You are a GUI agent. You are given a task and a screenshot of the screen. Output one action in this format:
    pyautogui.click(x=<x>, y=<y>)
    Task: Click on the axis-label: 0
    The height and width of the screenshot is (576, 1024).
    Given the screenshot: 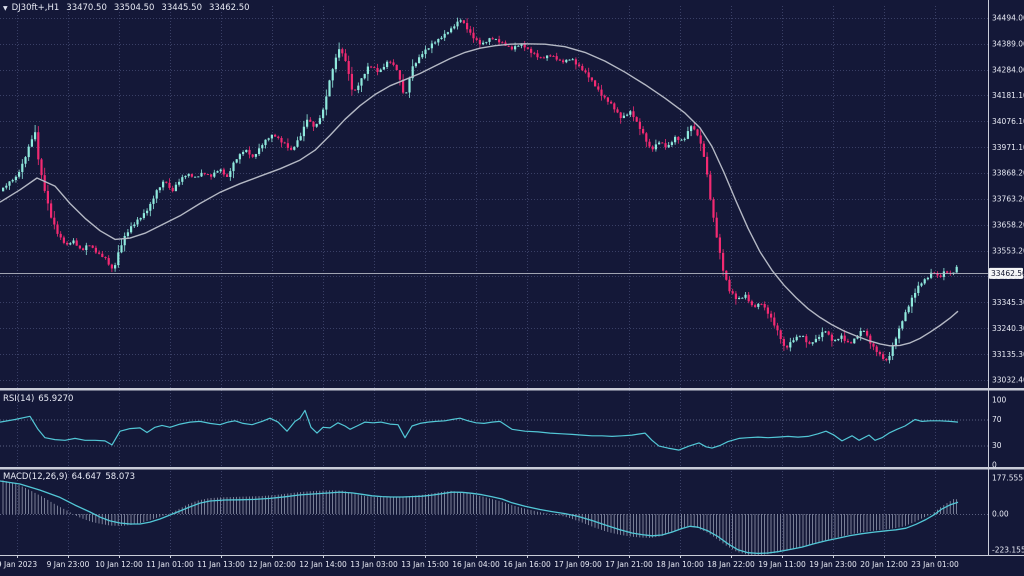 What is the action you would take?
    pyautogui.click(x=994, y=465)
    